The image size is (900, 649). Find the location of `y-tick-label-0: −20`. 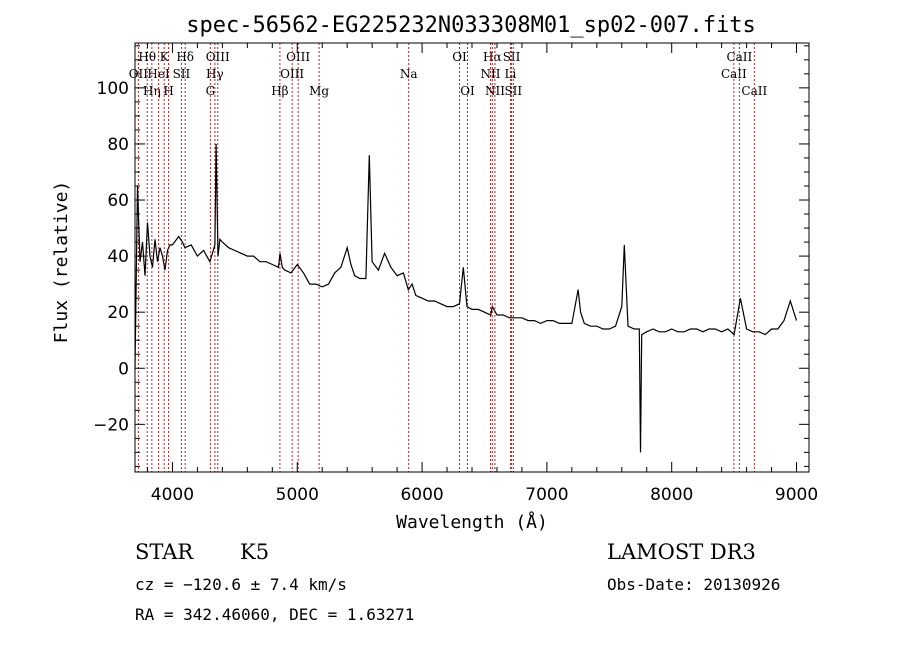

y-tick-label-0: −20 is located at coordinates (111, 425).